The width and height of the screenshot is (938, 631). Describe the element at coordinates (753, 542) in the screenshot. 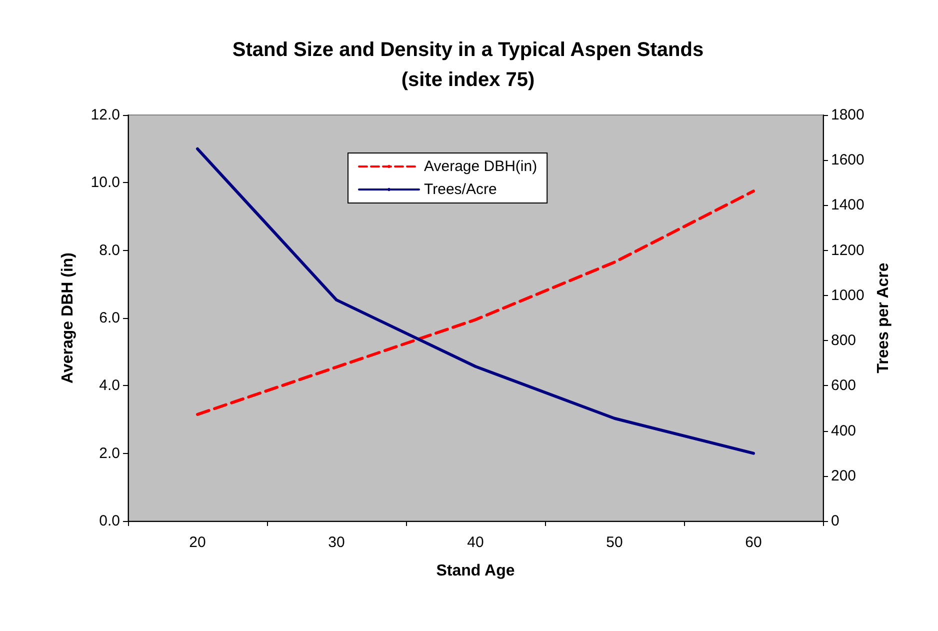

I see `x-tick-label: 60` at that location.